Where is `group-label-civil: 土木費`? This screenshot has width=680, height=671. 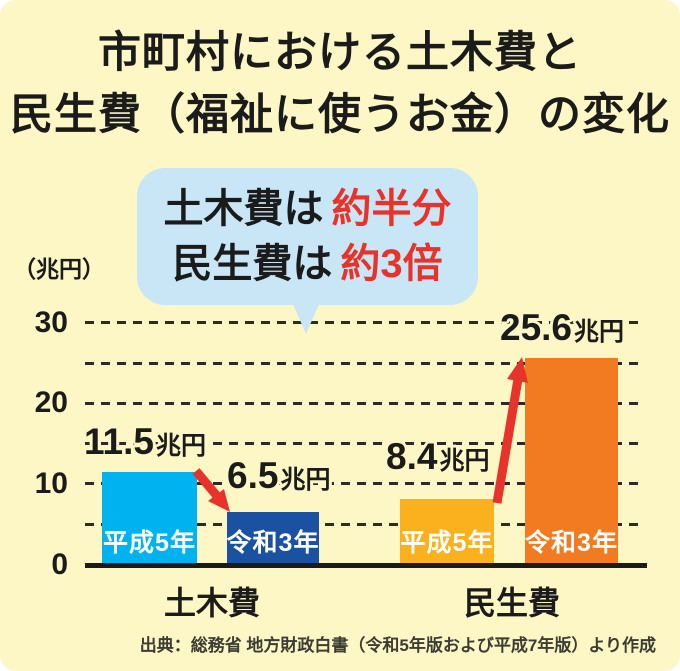 group-label-civil: 土木費 is located at coordinates (211, 603).